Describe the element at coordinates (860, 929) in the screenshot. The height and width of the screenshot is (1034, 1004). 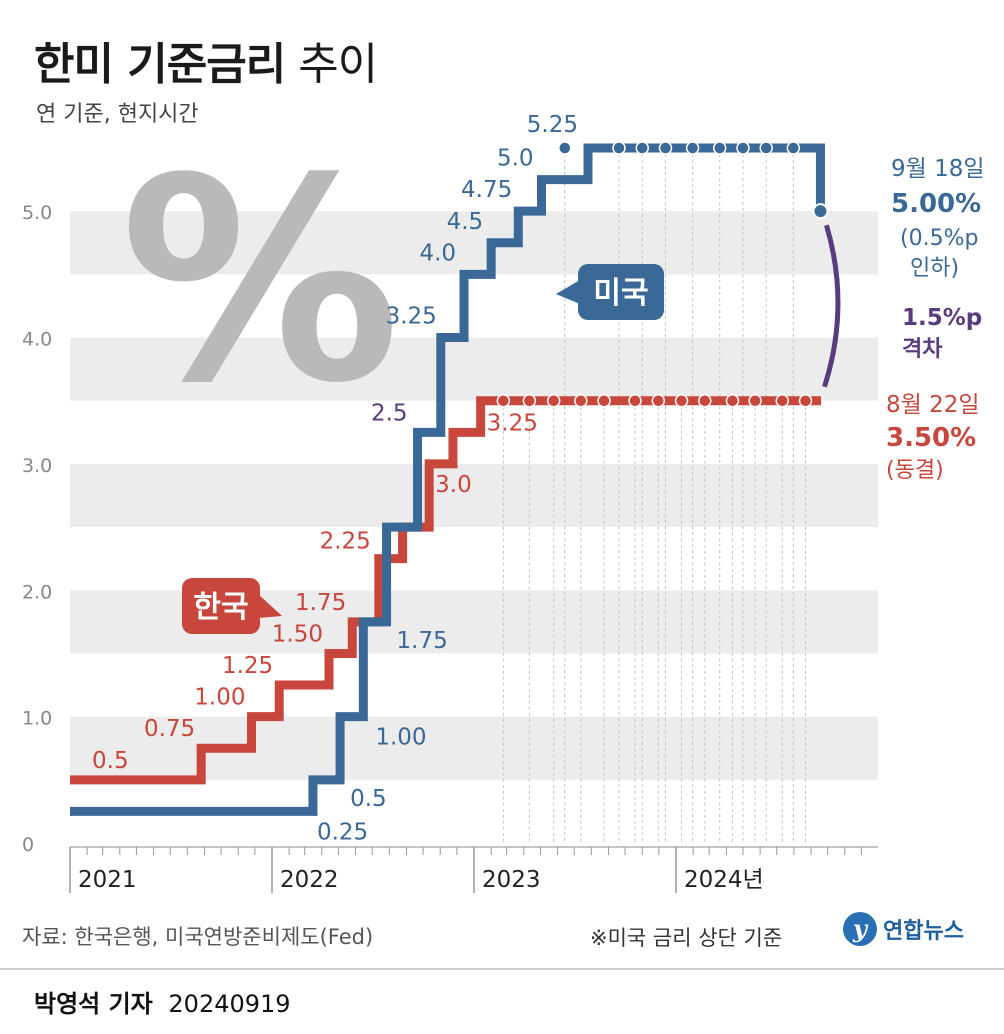
I see `yonhap-logo-icon: y` at that location.